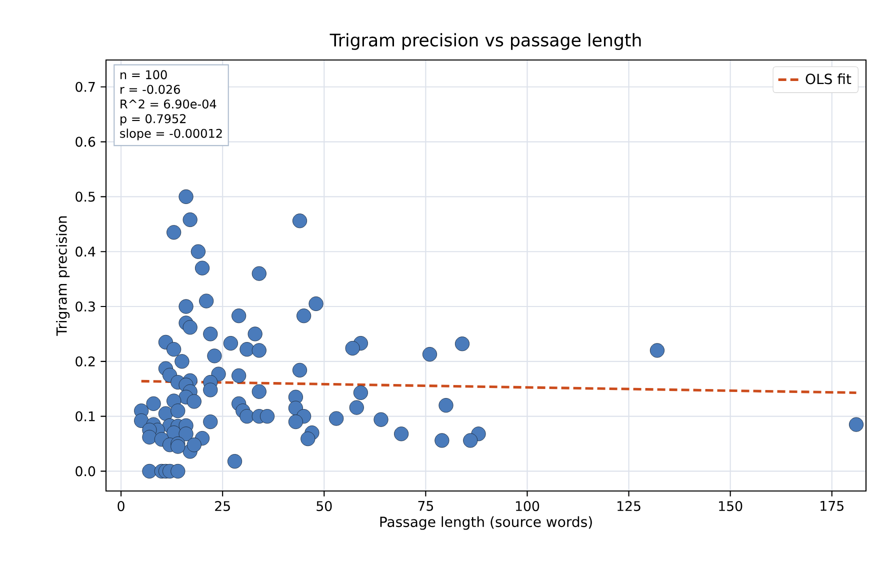 The height and width of the screenshot is (584, 896). I want to click on y-tick-label: 0.1, so click(85, 416).